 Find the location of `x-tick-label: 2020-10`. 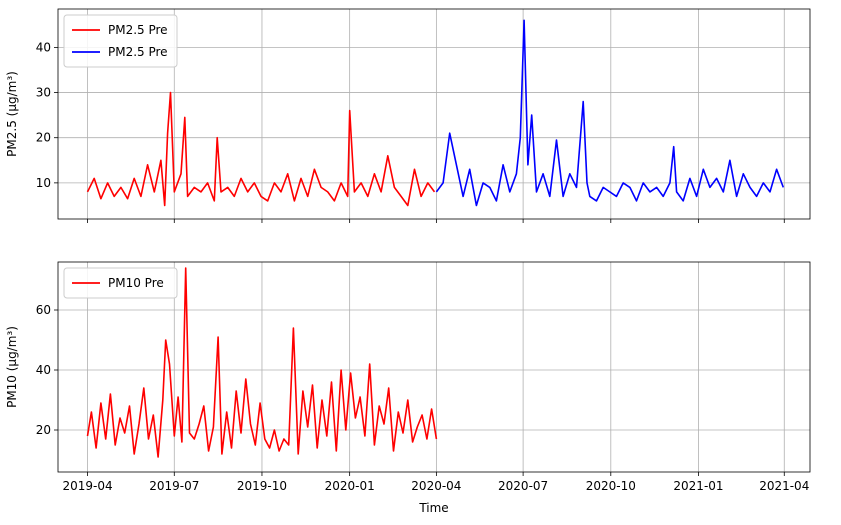

x-tick-label: 2020-10 is located at coordinates (611, 486).